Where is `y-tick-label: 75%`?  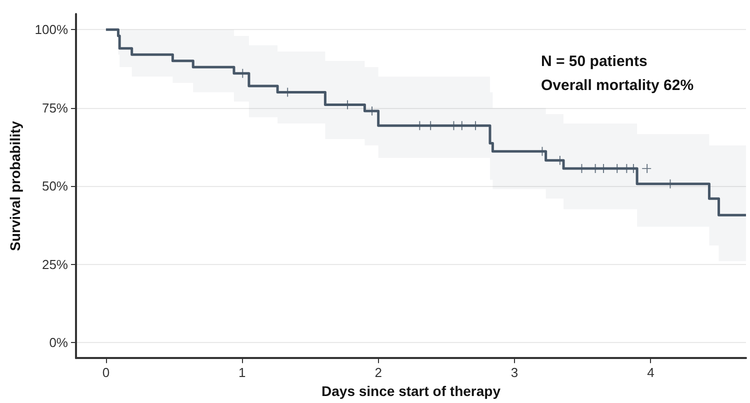 y-tick-label: 75% is located at coordinates (55, 108).